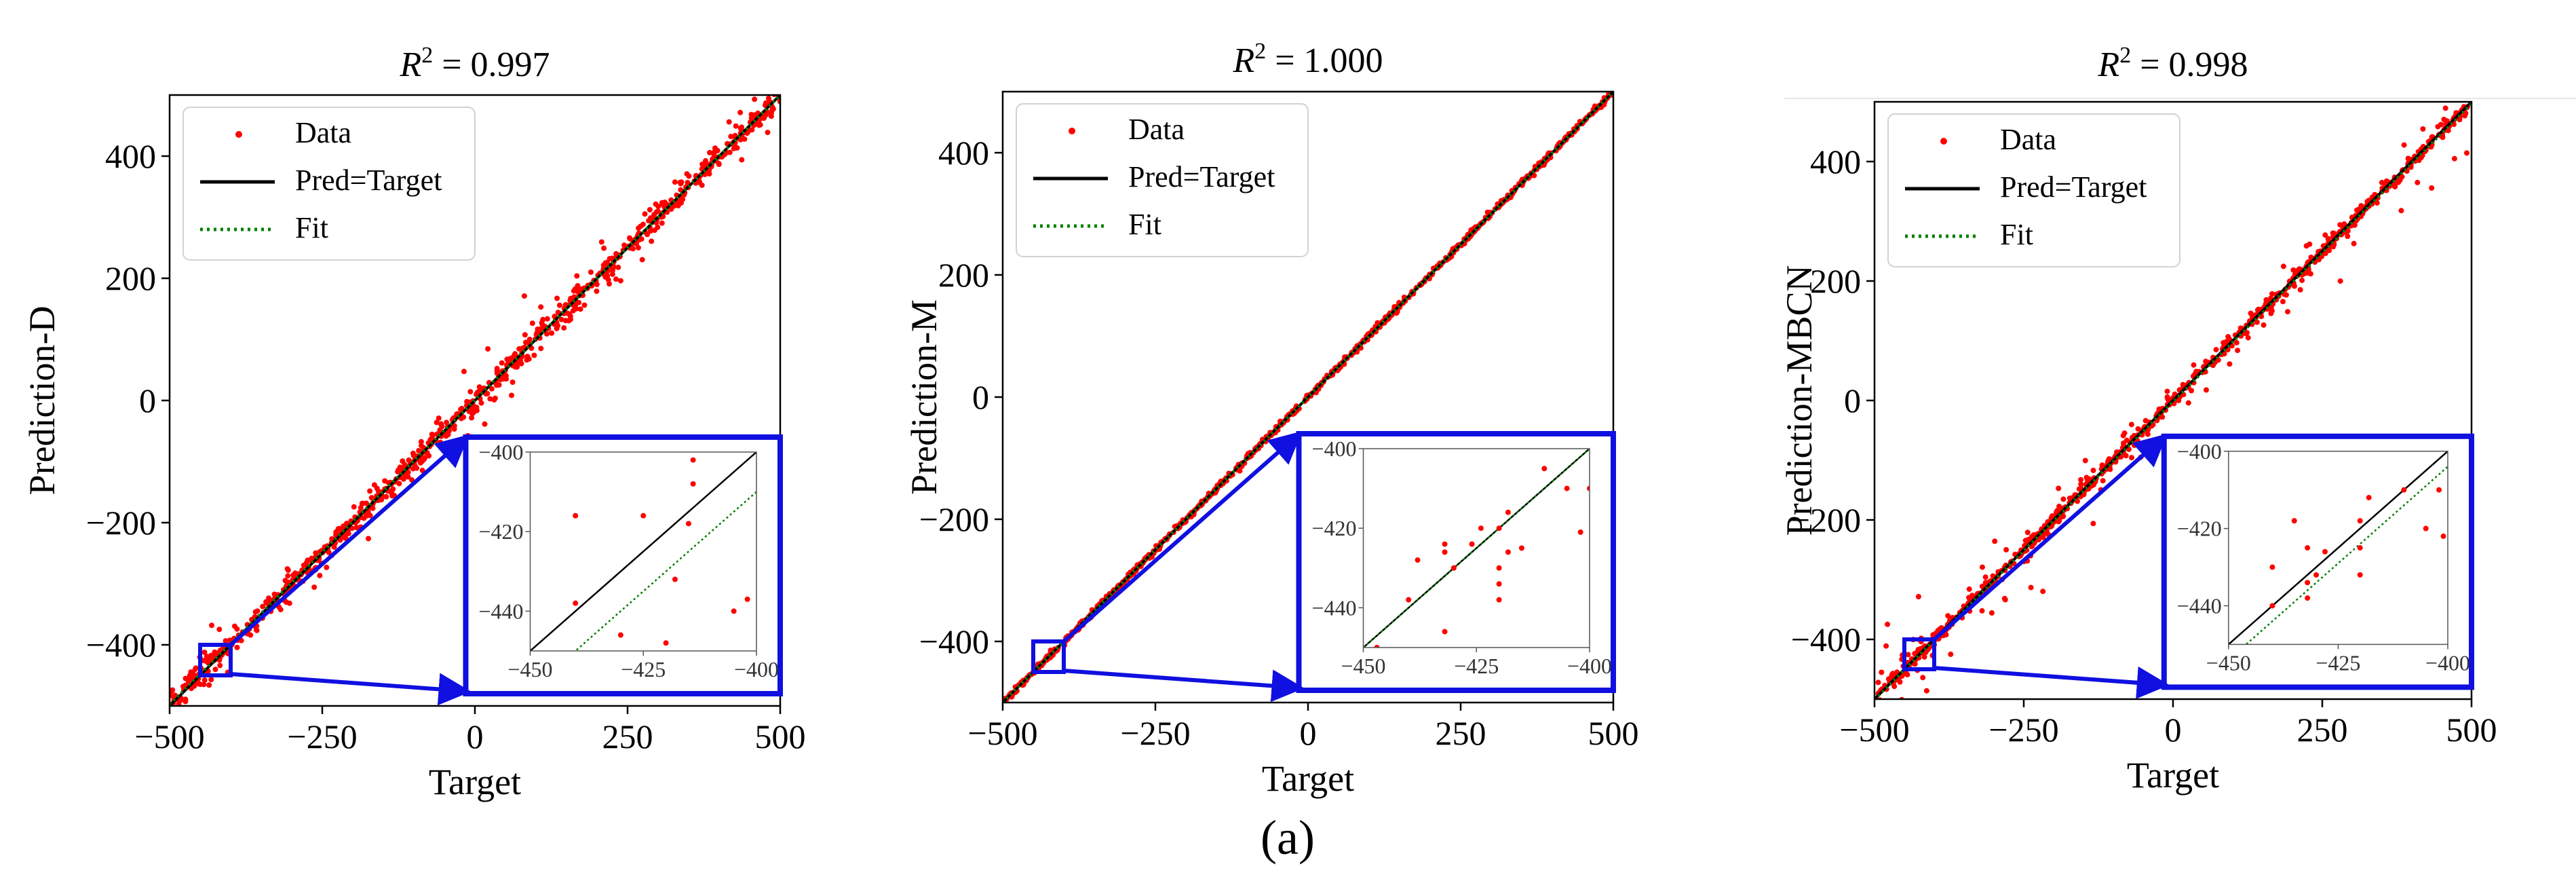 Image resolution: width=2576 pixels, height=879 pixels. I want to click on inset-x-tick-label: −450, so click(2228, 662).